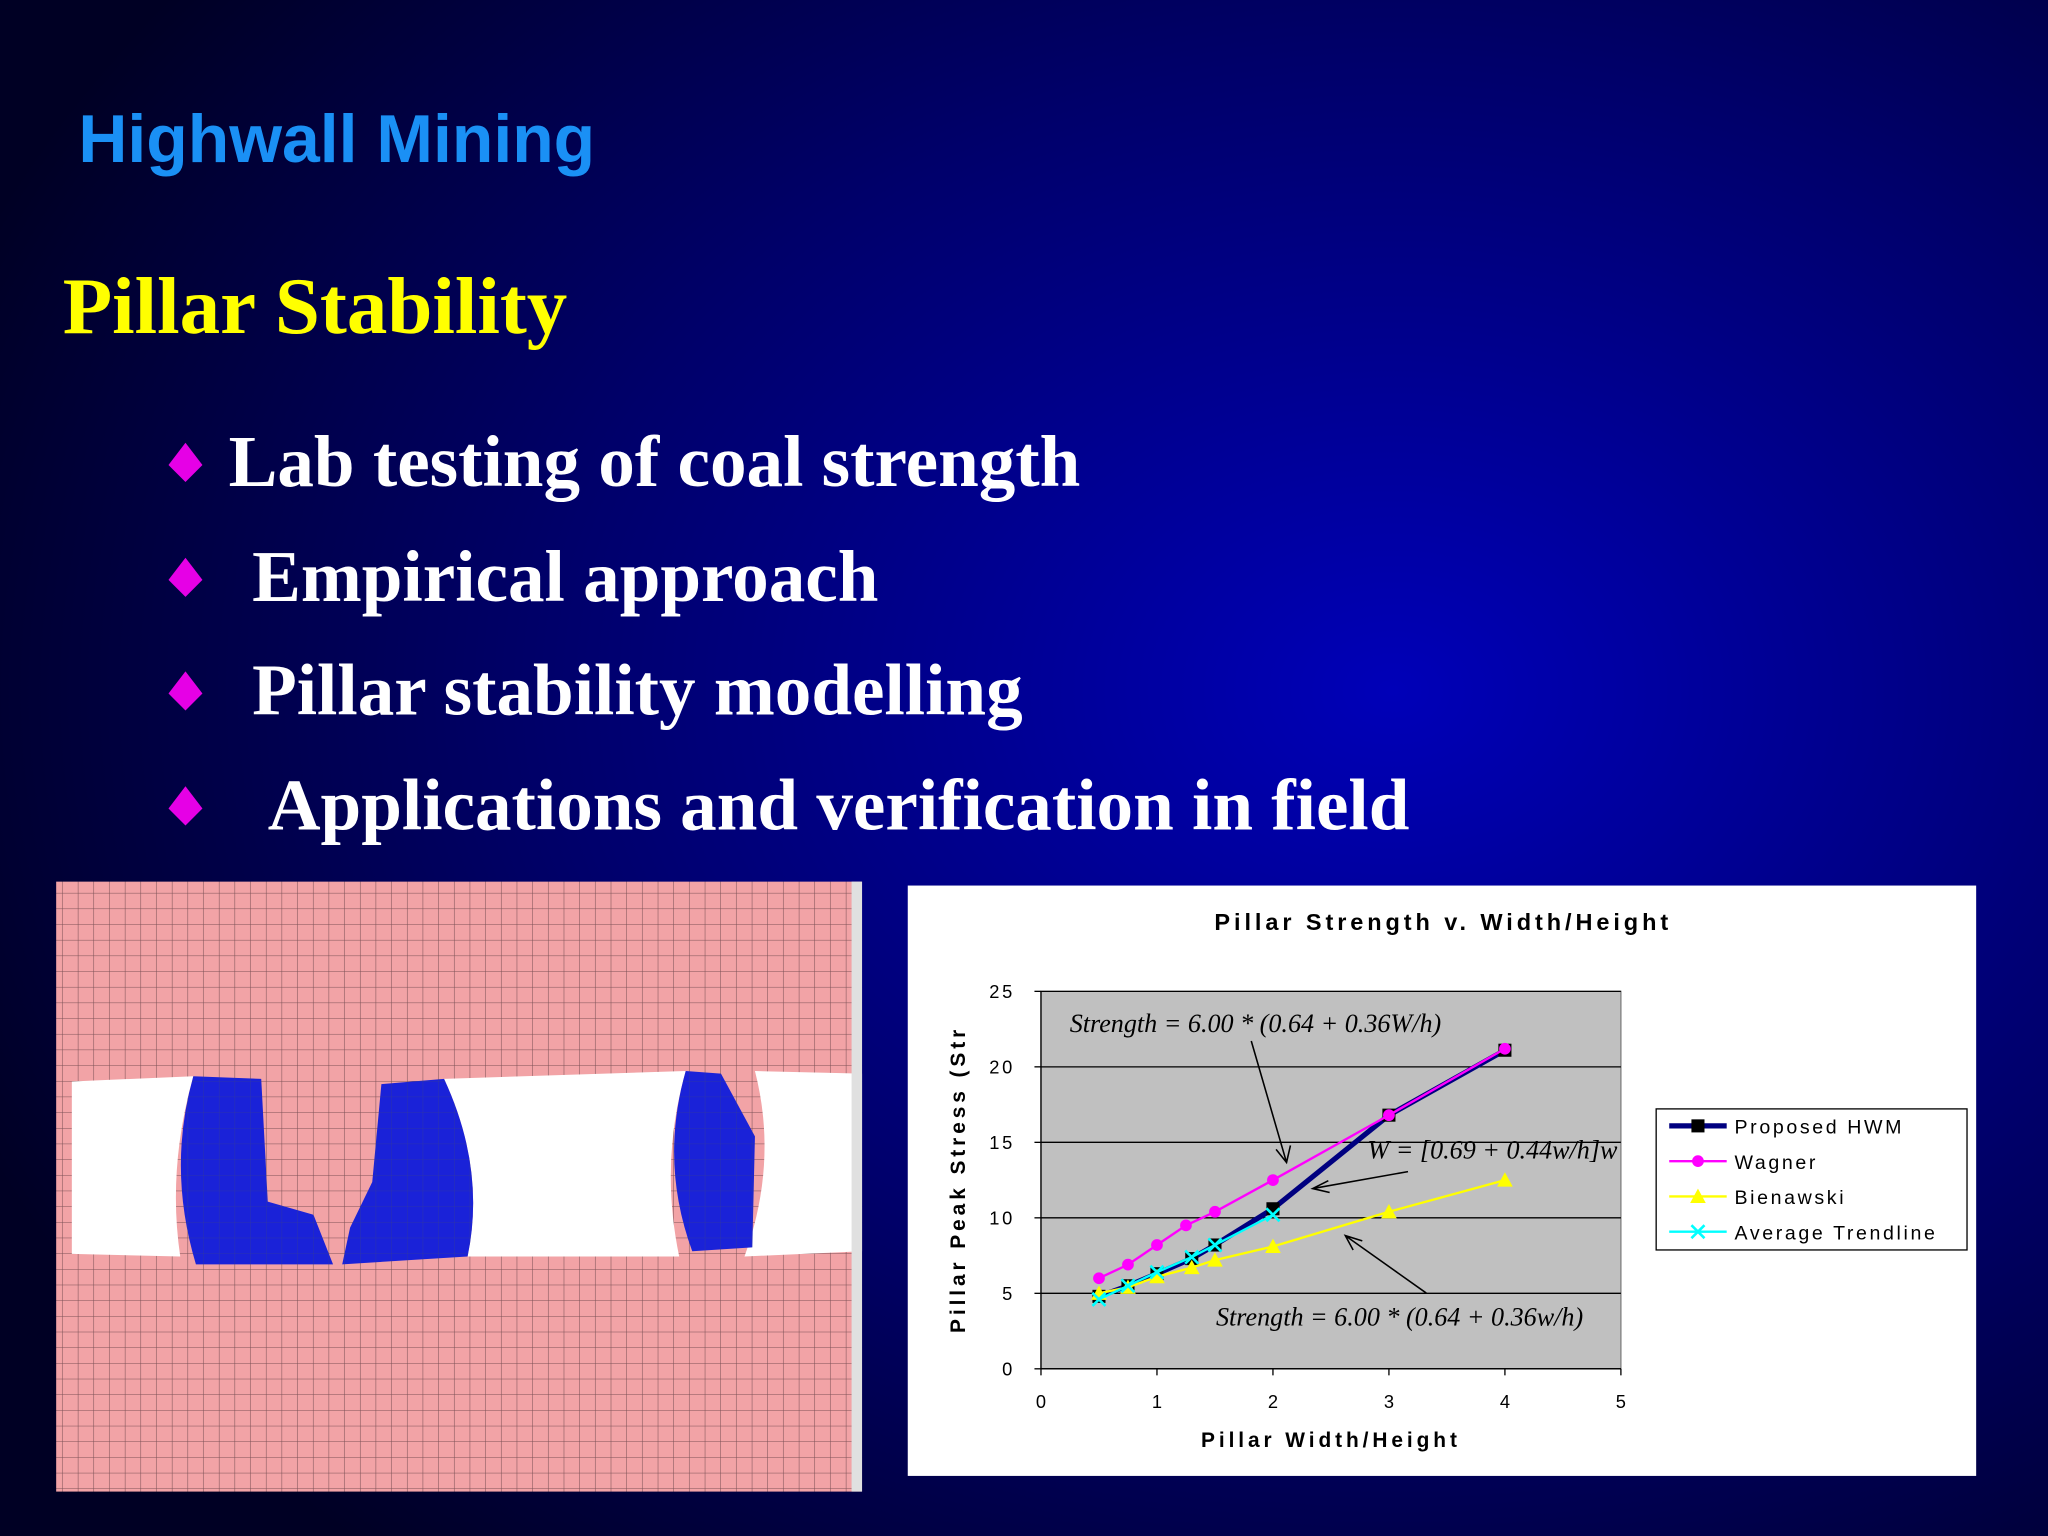  What do you see at coordinates (1443, 922) in the screenshot?
I see `chart-title: Pillar Strength v. Width/Height` at bounding box center [1443, 922].